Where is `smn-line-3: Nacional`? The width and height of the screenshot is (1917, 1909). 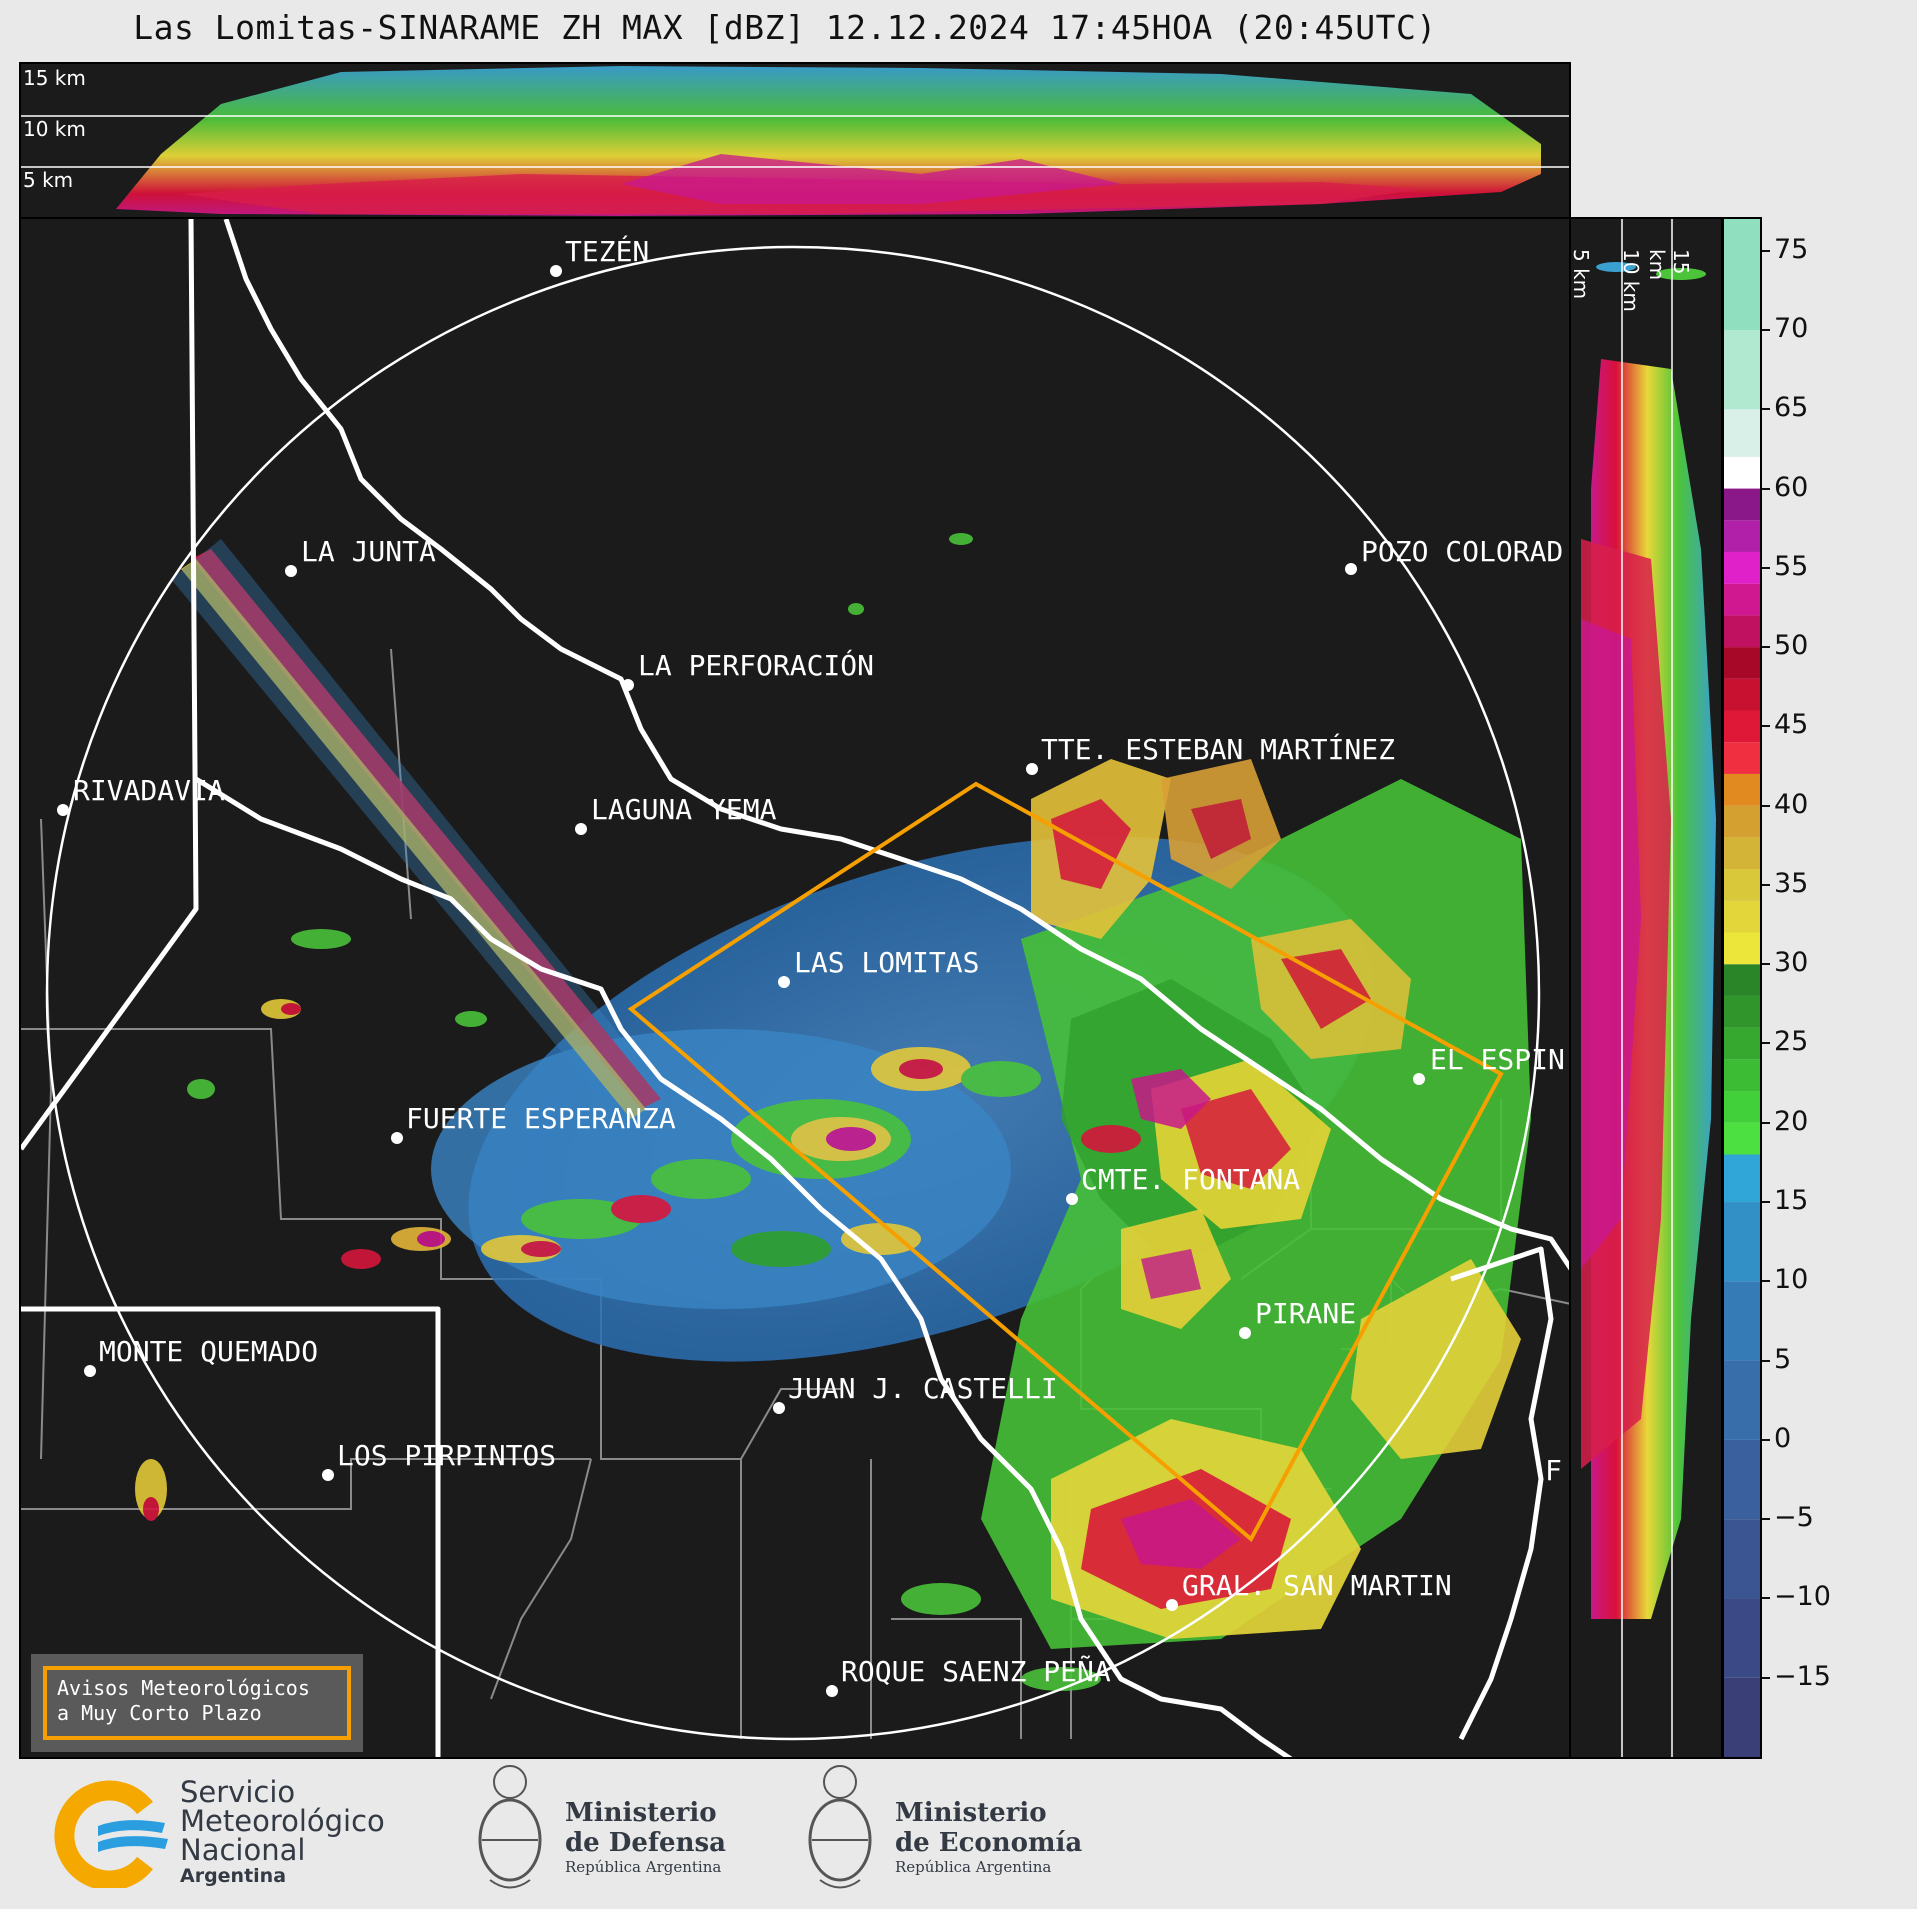 smn-line-3: Nacional is located at coordinates (243, 1850).